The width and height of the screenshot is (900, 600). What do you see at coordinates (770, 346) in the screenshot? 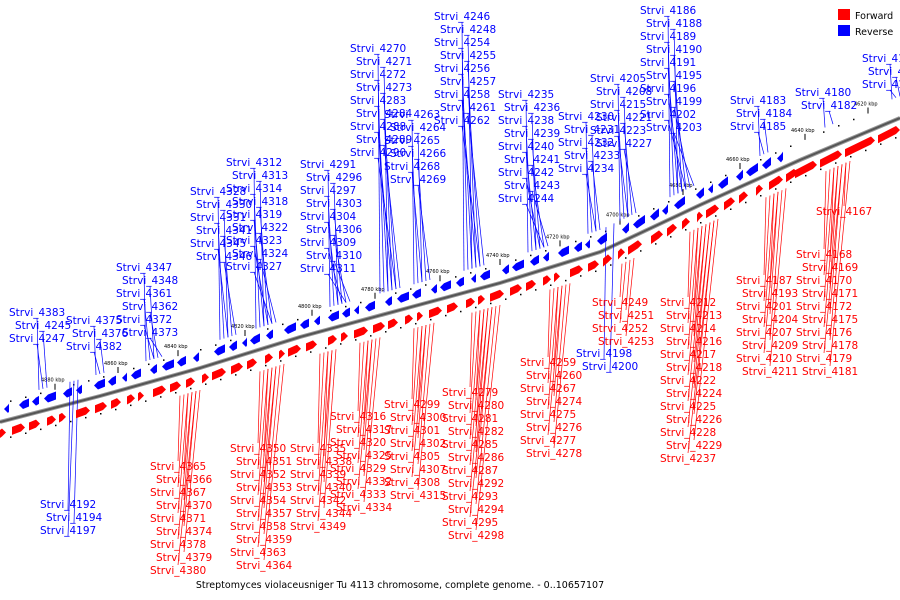
I see `gene-label: Strvi_4209` at bounding box center [770, 346].